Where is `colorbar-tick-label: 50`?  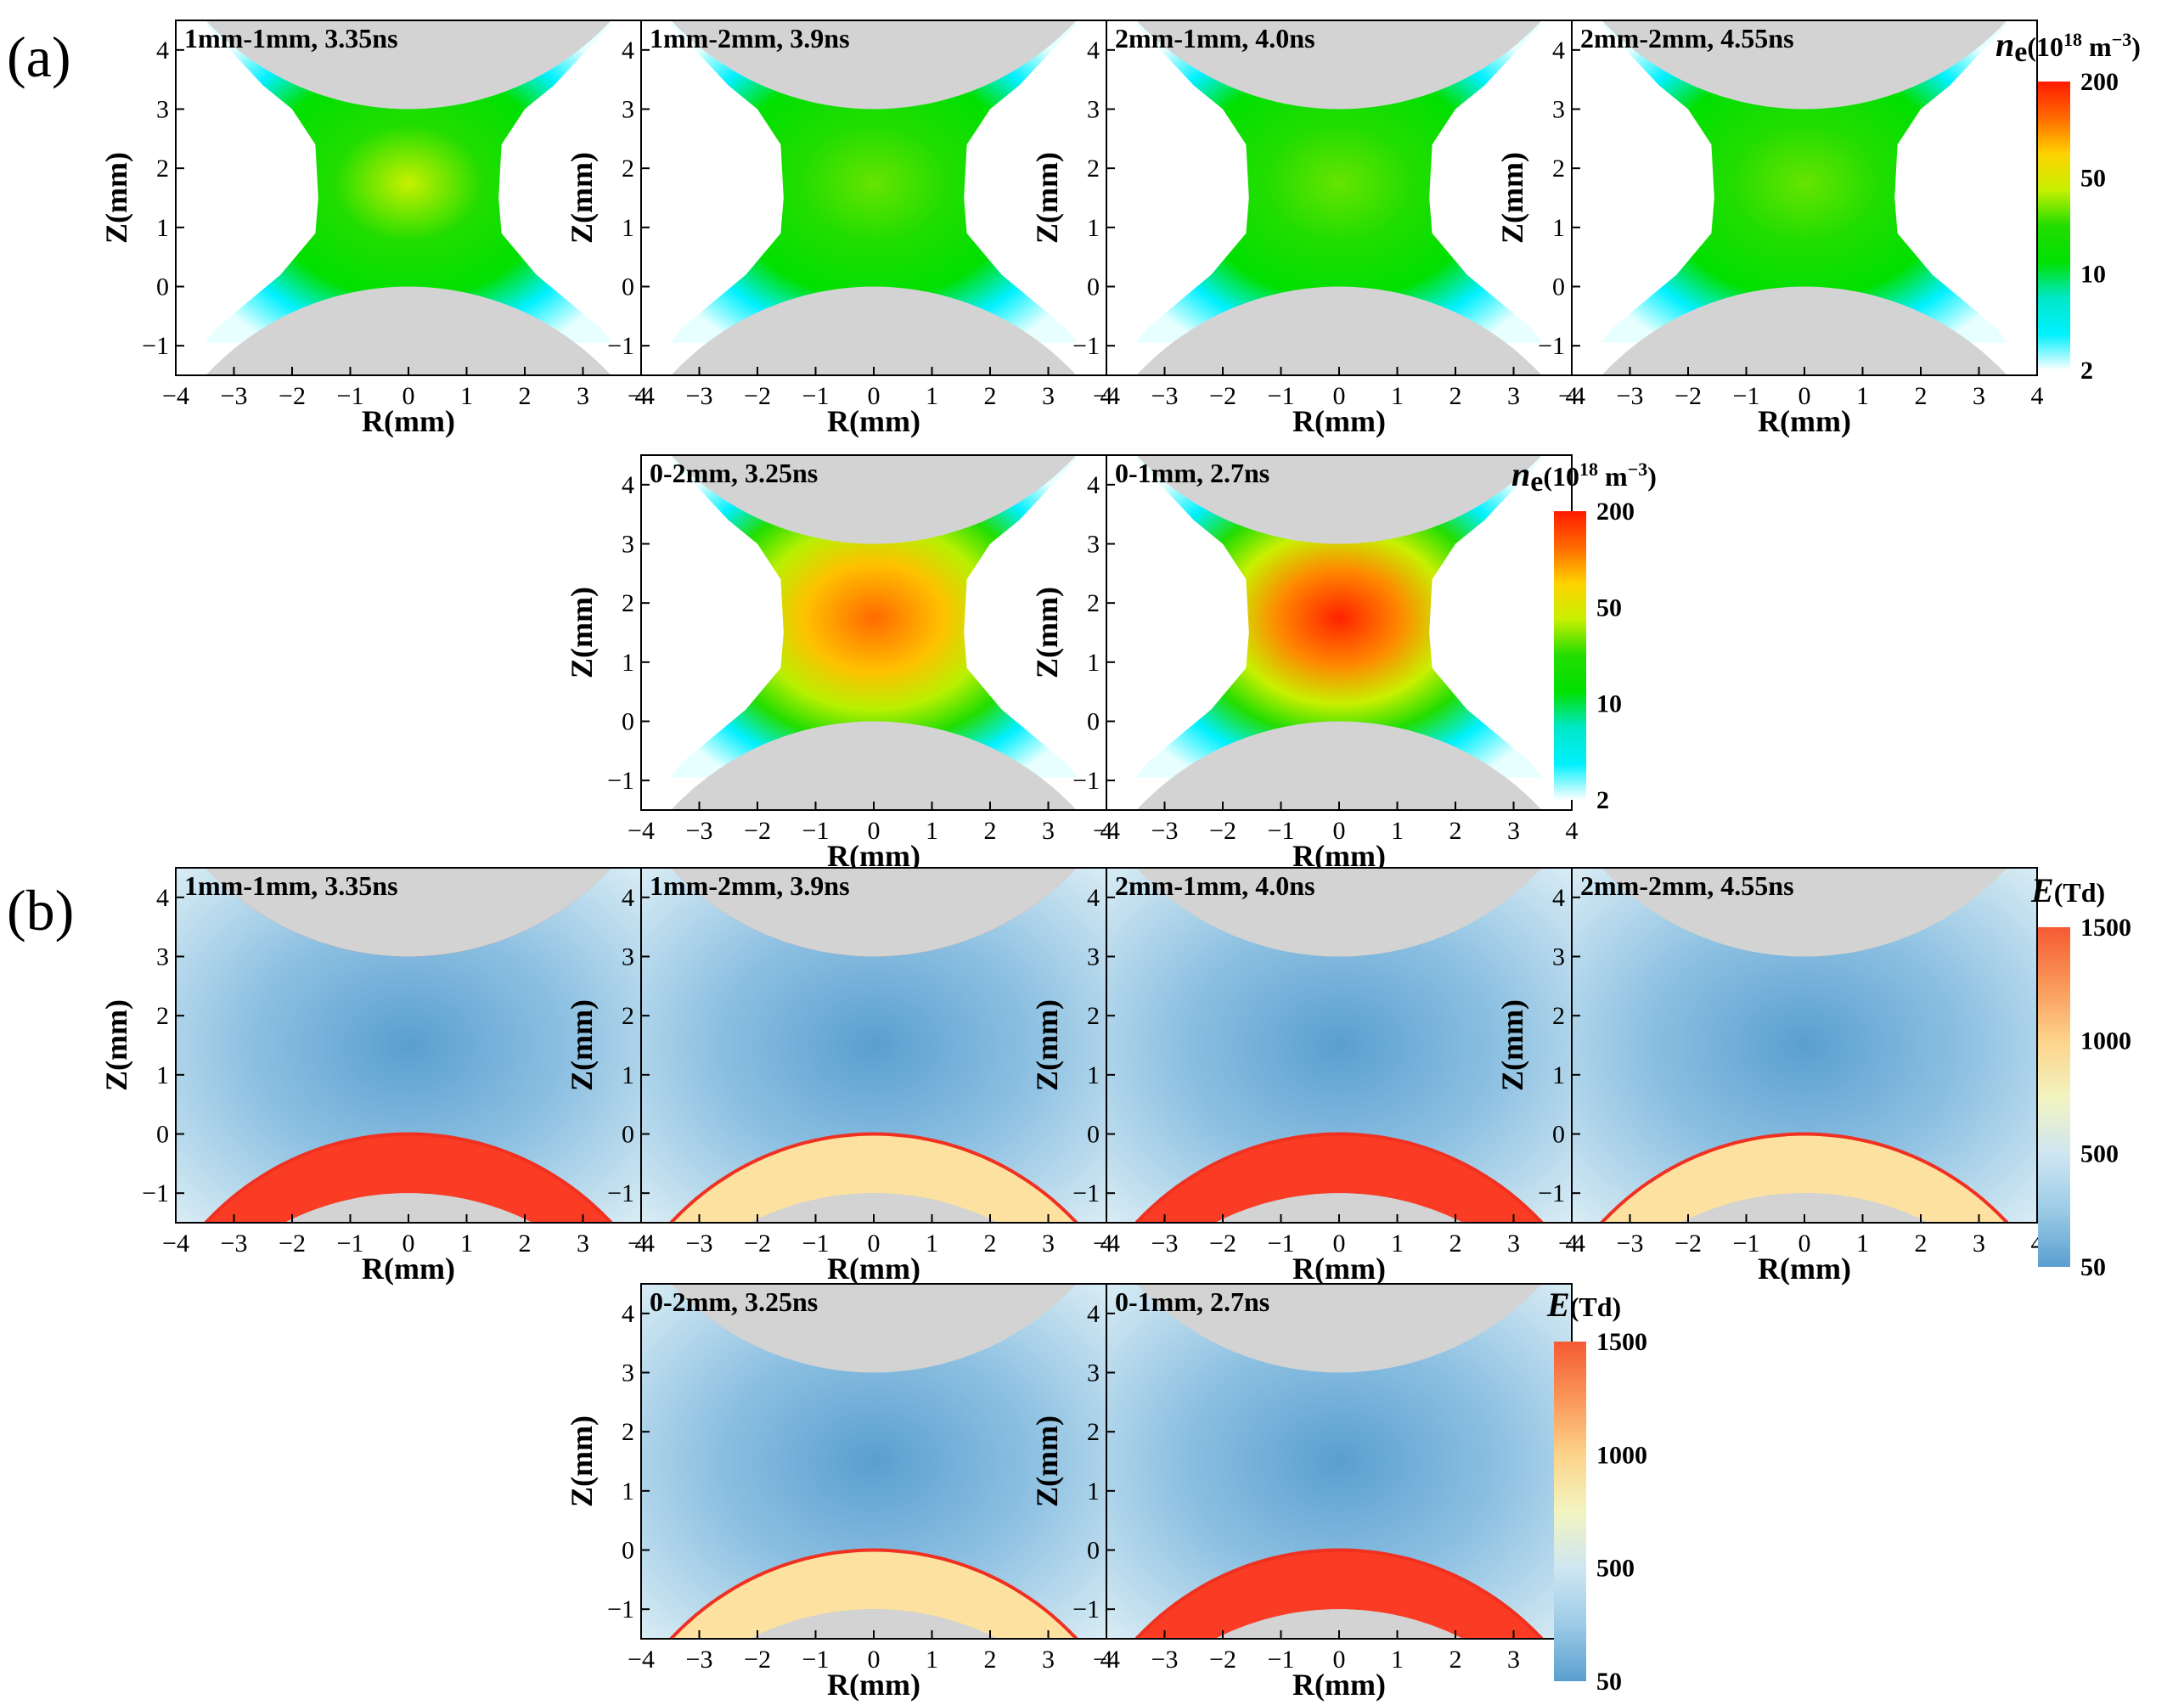 colorbar-tick-label: 50 is located at coordinates (1609, 608).